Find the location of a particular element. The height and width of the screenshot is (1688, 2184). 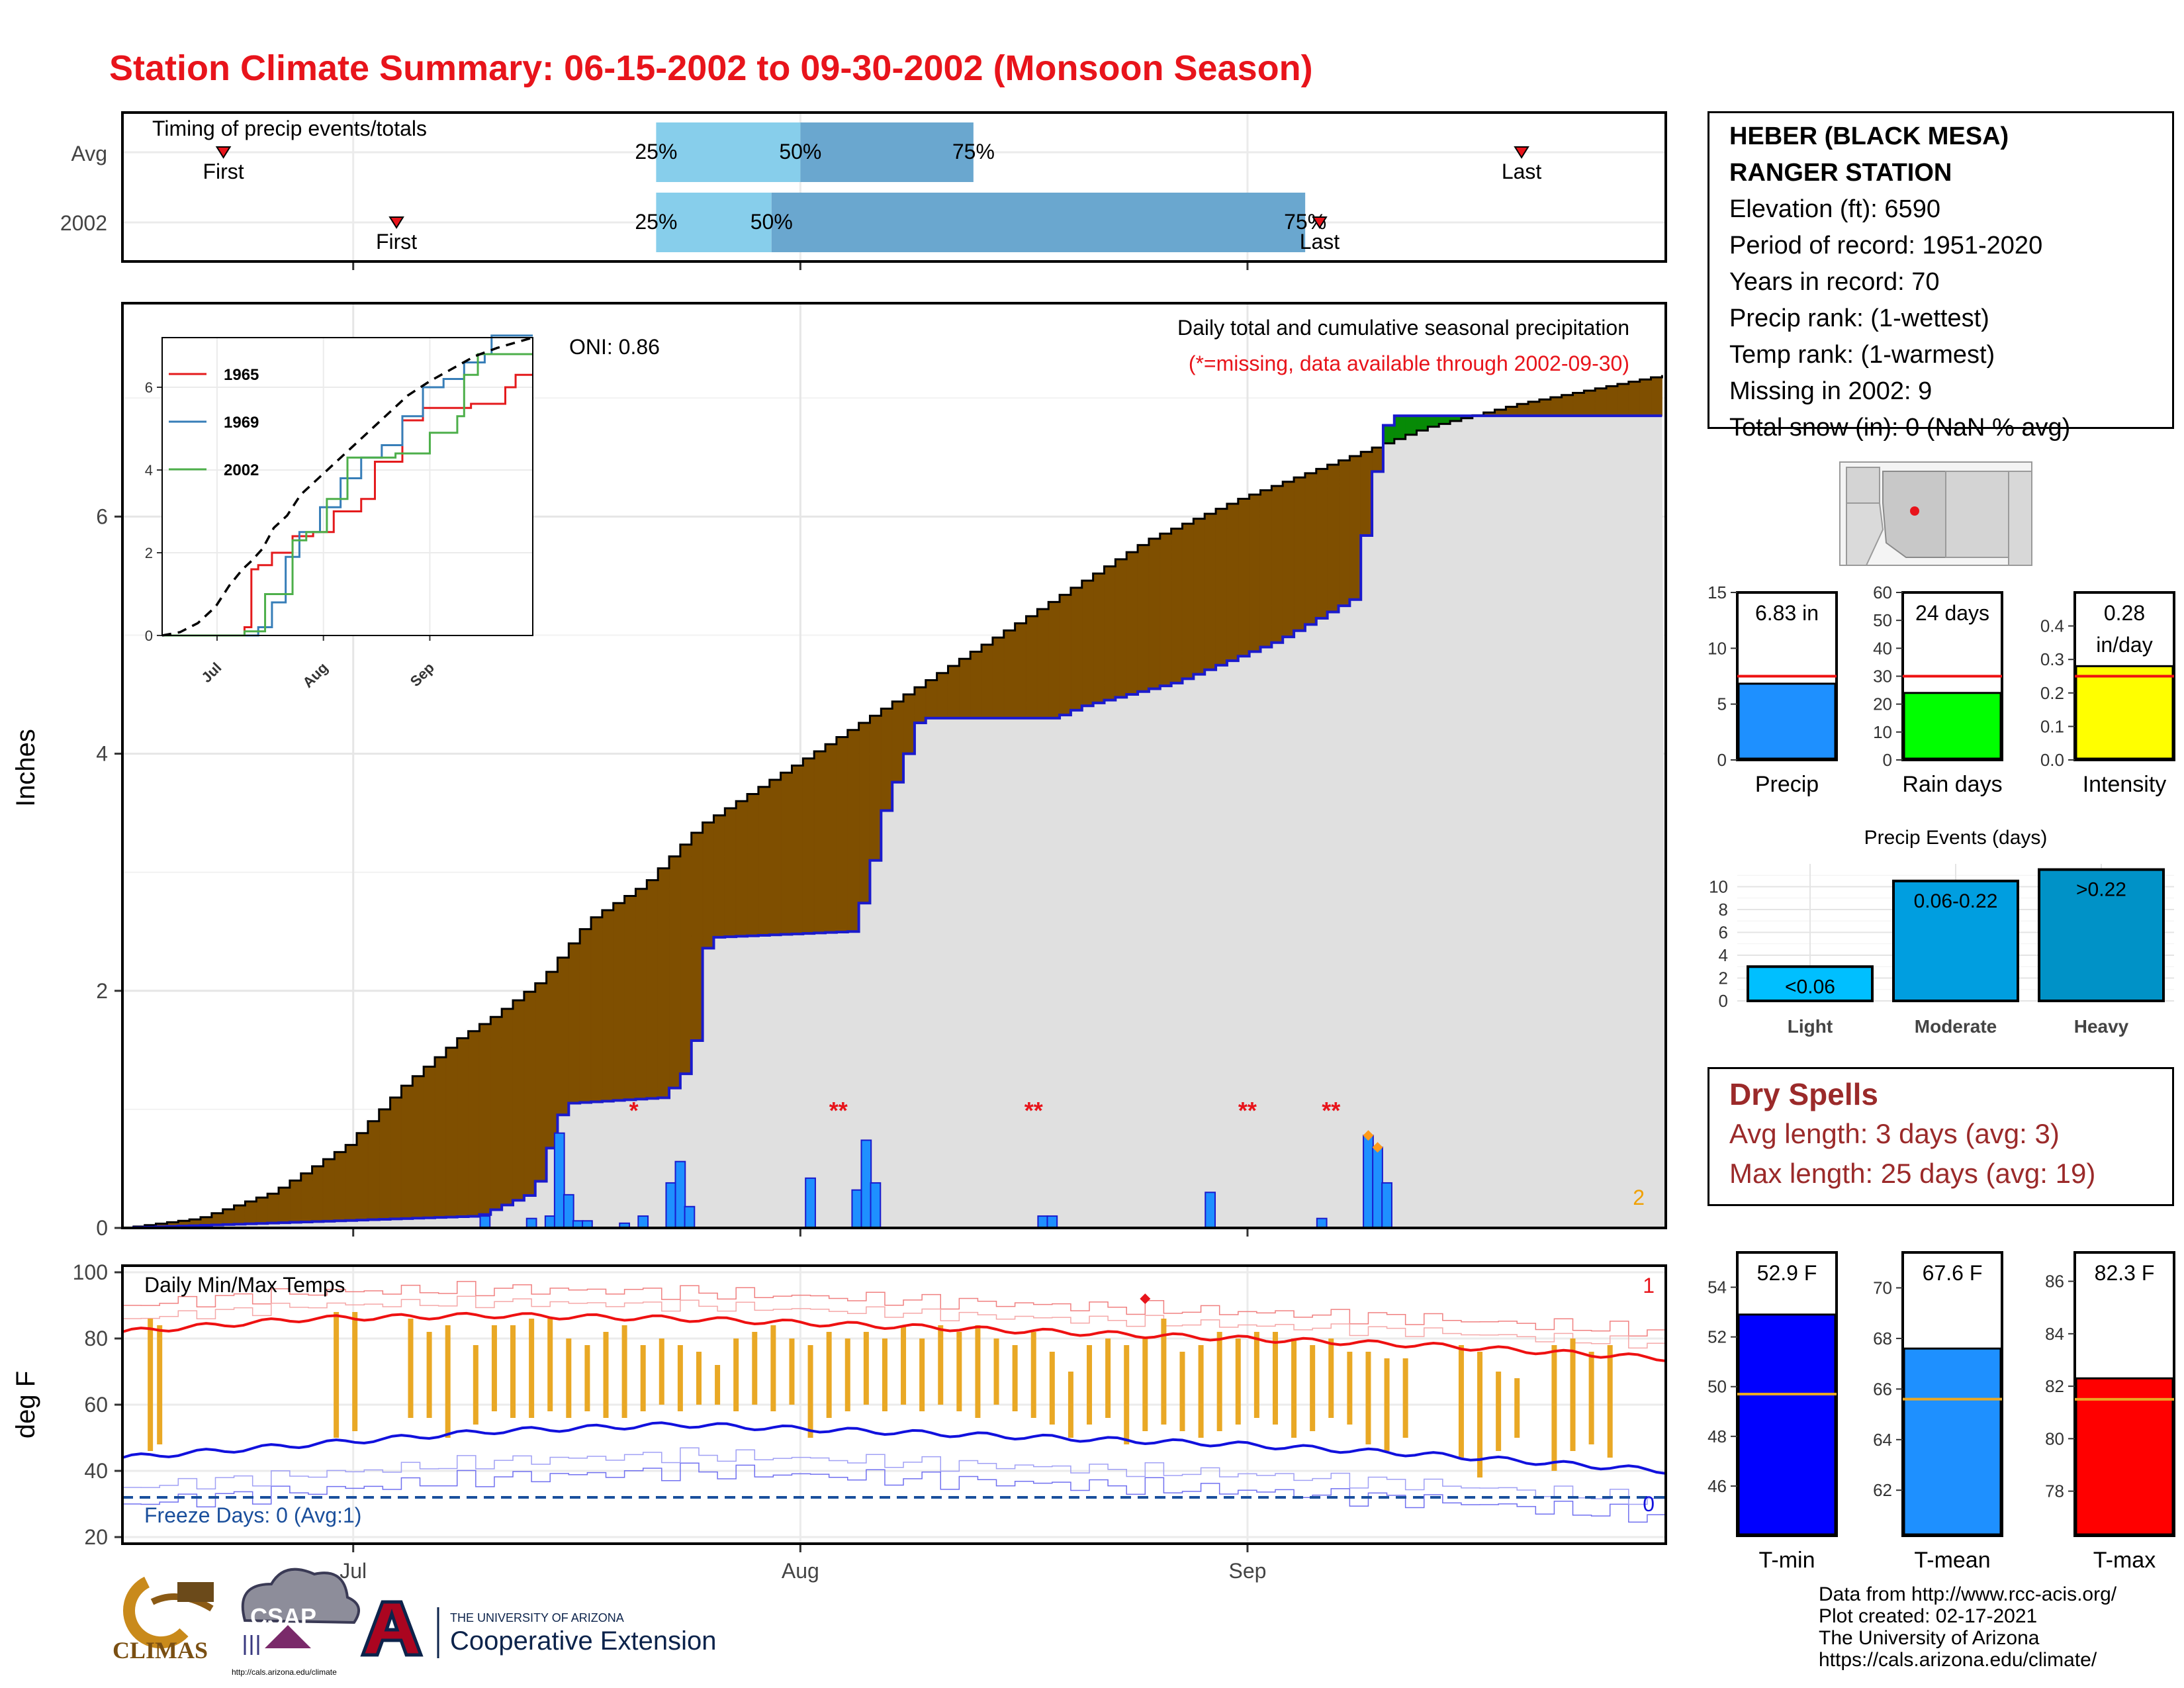

timing-label-q50: 50% is located at coordinates (800, 152).